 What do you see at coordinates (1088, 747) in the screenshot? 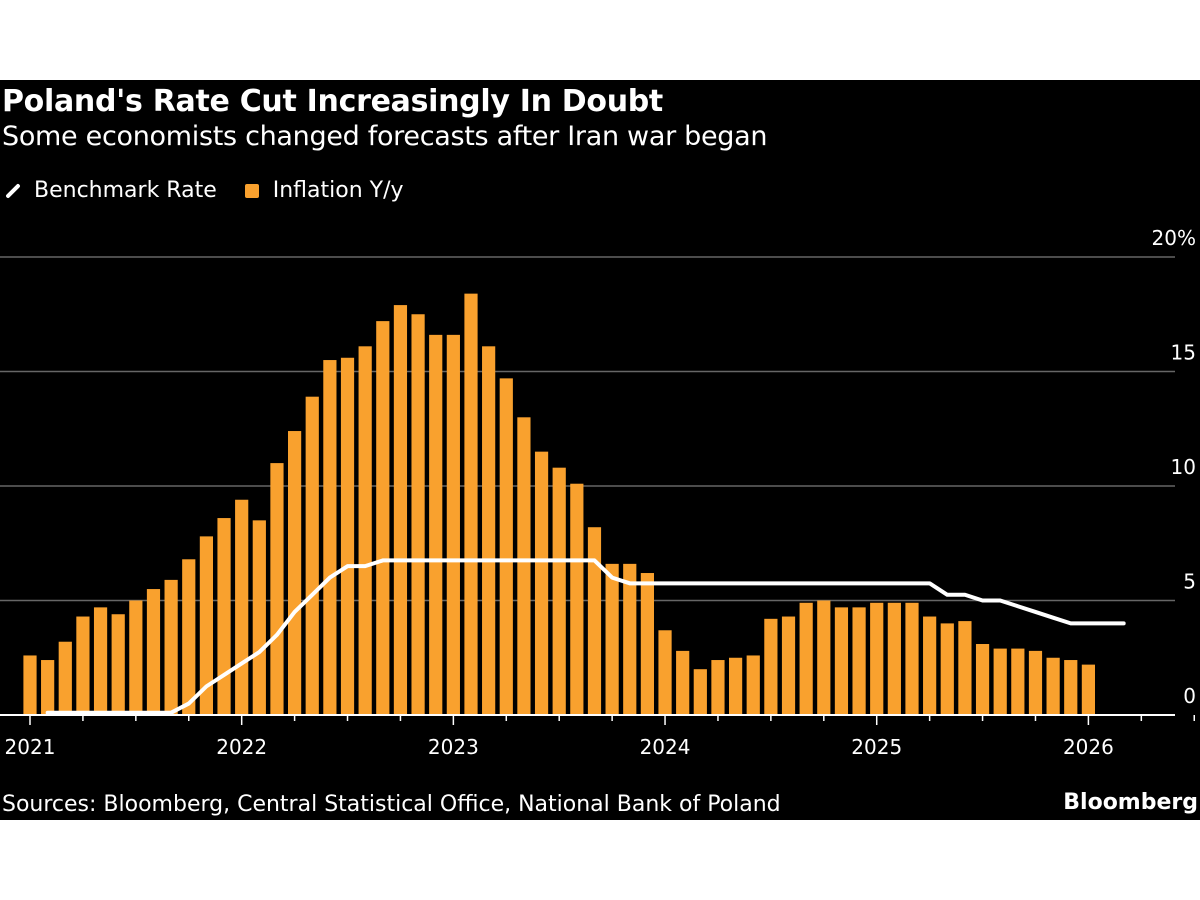
I see `x-tick-label: 2026` at bounding box center [1088, 747].